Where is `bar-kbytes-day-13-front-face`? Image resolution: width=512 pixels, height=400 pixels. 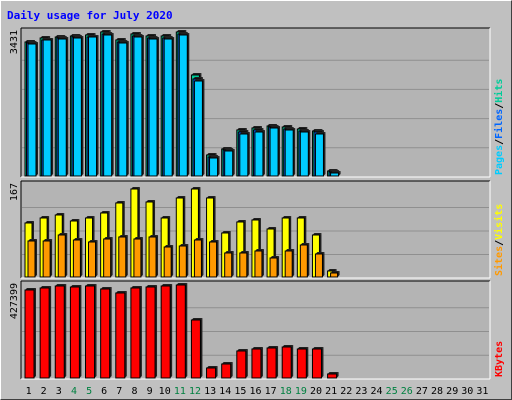
bar-kbytes-day-13-front-face is located at coordinates (211, 373).